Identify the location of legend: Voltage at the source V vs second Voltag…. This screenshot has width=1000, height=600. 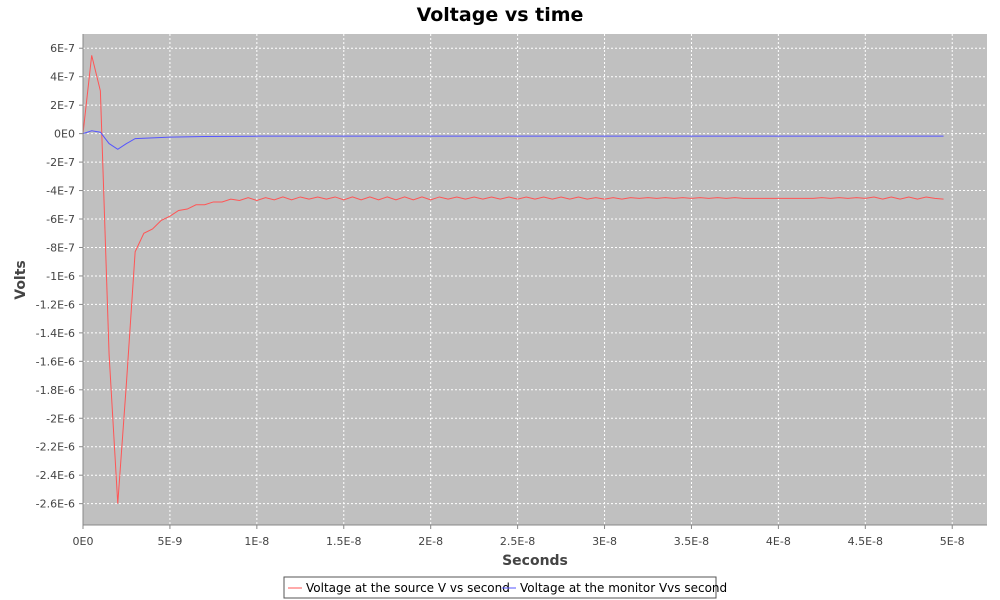
(505, 587).